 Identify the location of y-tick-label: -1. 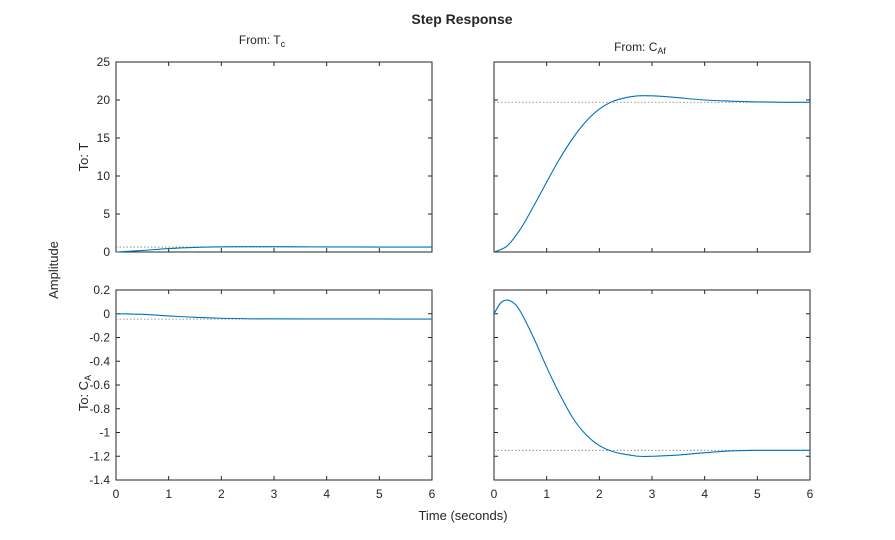
(104, 433).